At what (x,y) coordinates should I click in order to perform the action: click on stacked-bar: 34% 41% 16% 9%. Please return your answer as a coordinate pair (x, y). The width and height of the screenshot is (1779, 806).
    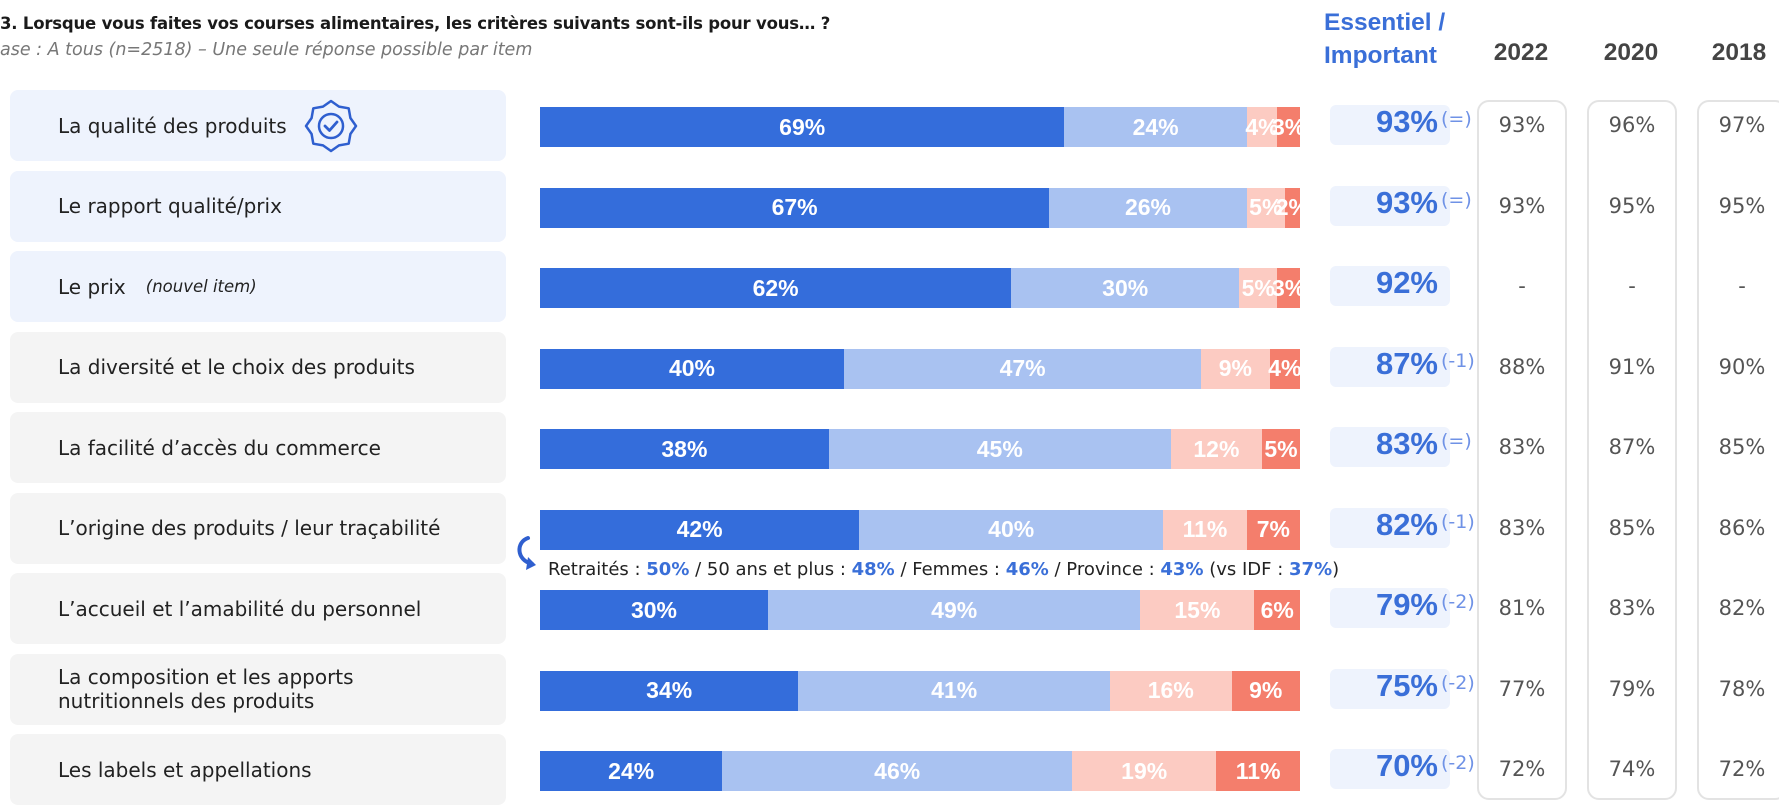
    Looking at the image, I should click on (920, 690).